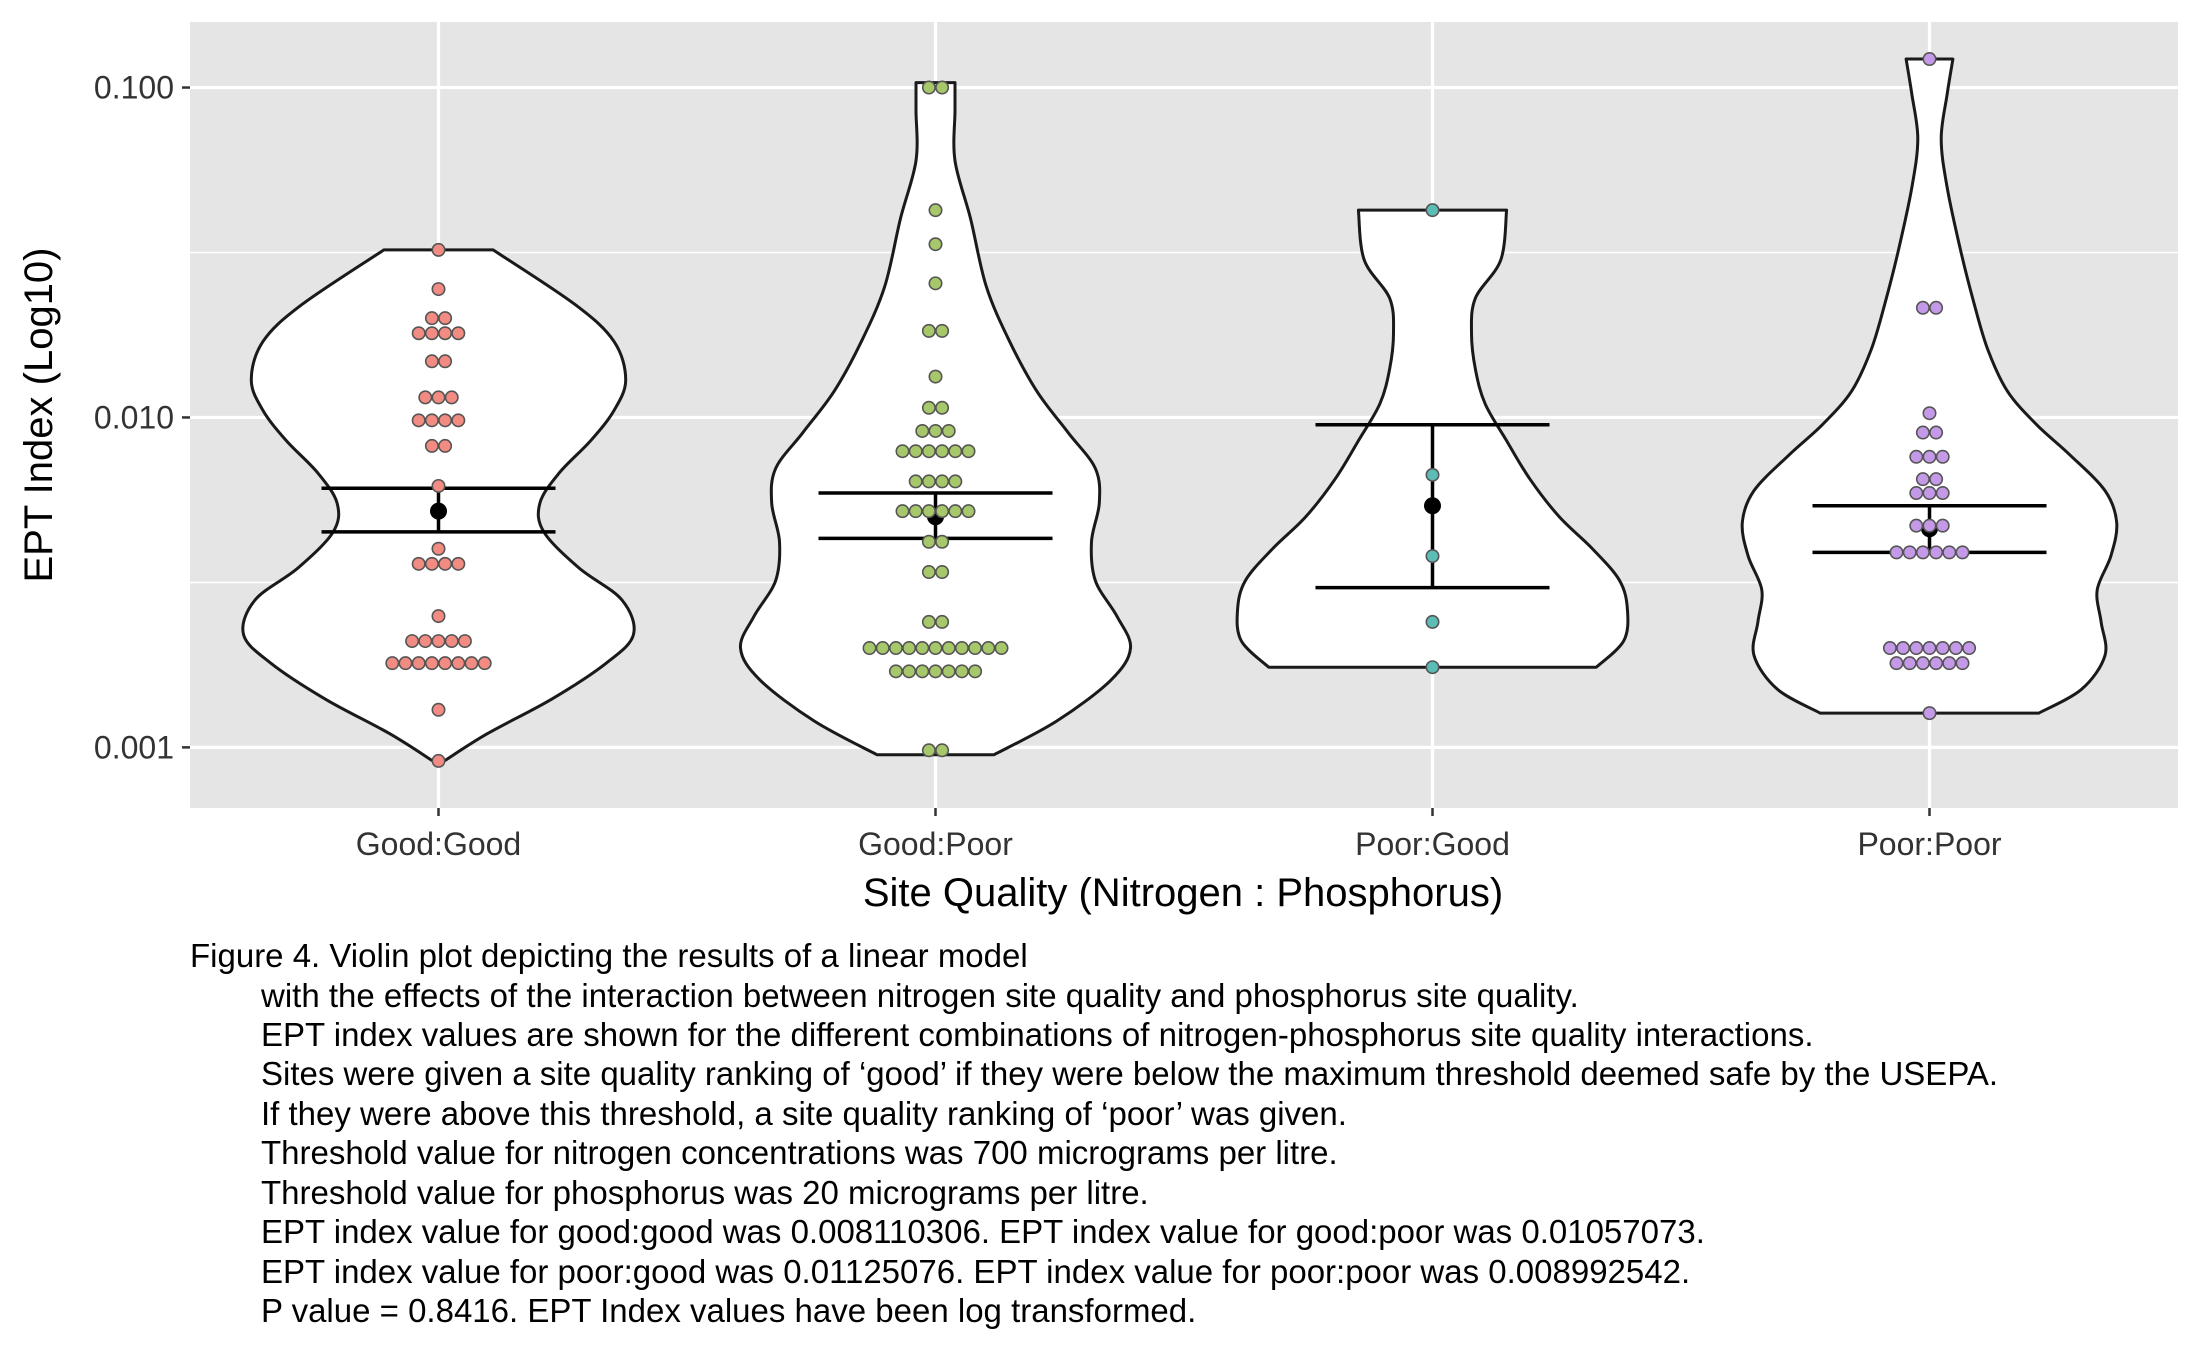  I want to click on mean-point, so click(438, 511).